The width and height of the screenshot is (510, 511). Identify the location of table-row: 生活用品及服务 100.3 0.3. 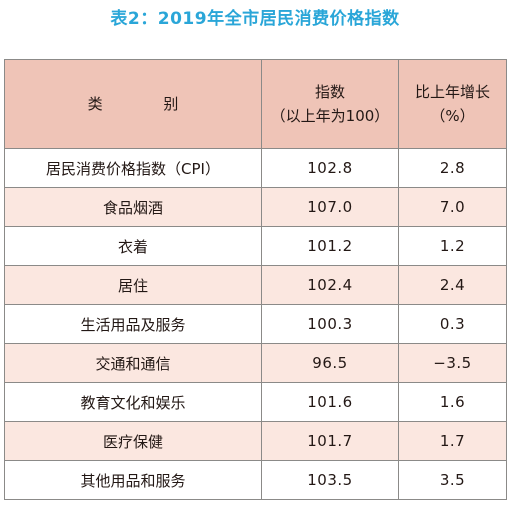
(255, 324).